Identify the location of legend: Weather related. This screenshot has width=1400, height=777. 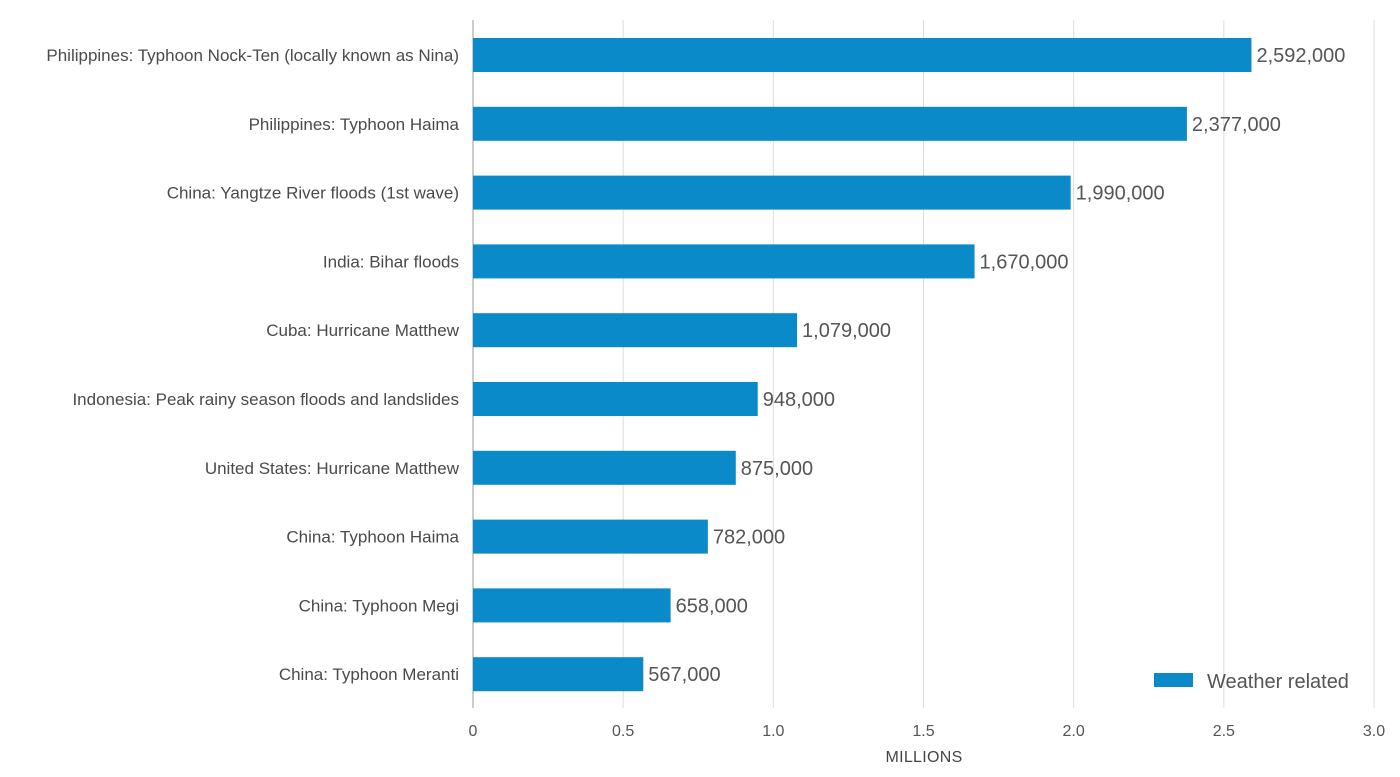
(1251, 682).